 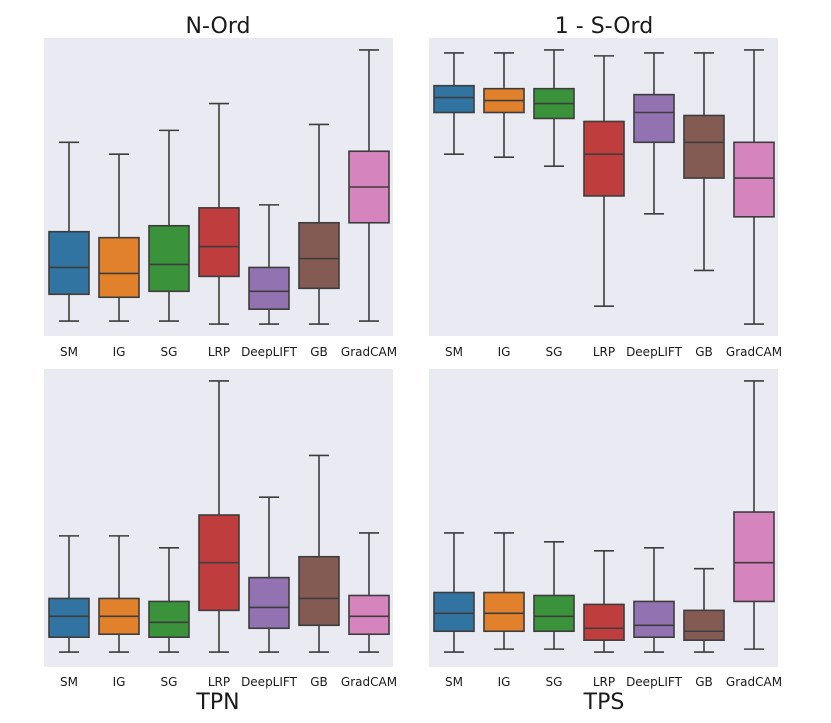 I want to click on n-ord-tick-ig: IG, so click(x=119, y=352).